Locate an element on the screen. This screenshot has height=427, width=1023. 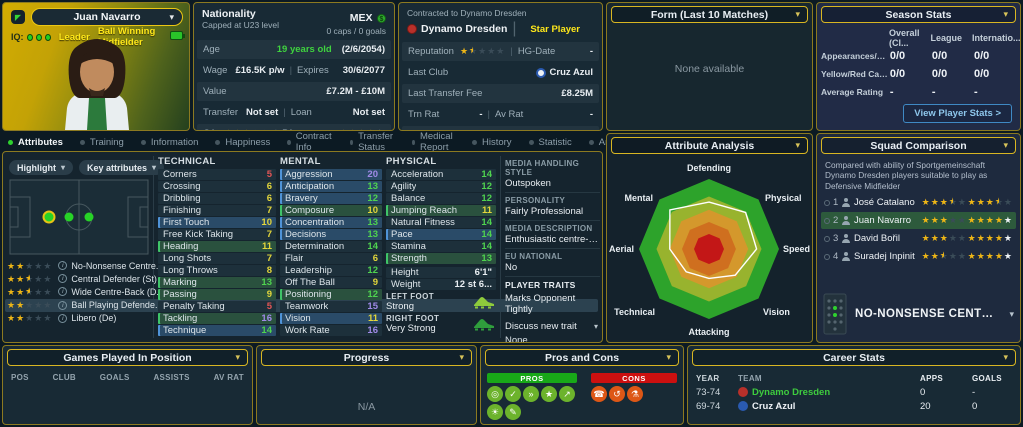
tab-medical-report: Medical Report is located at coordinates (433, 142).